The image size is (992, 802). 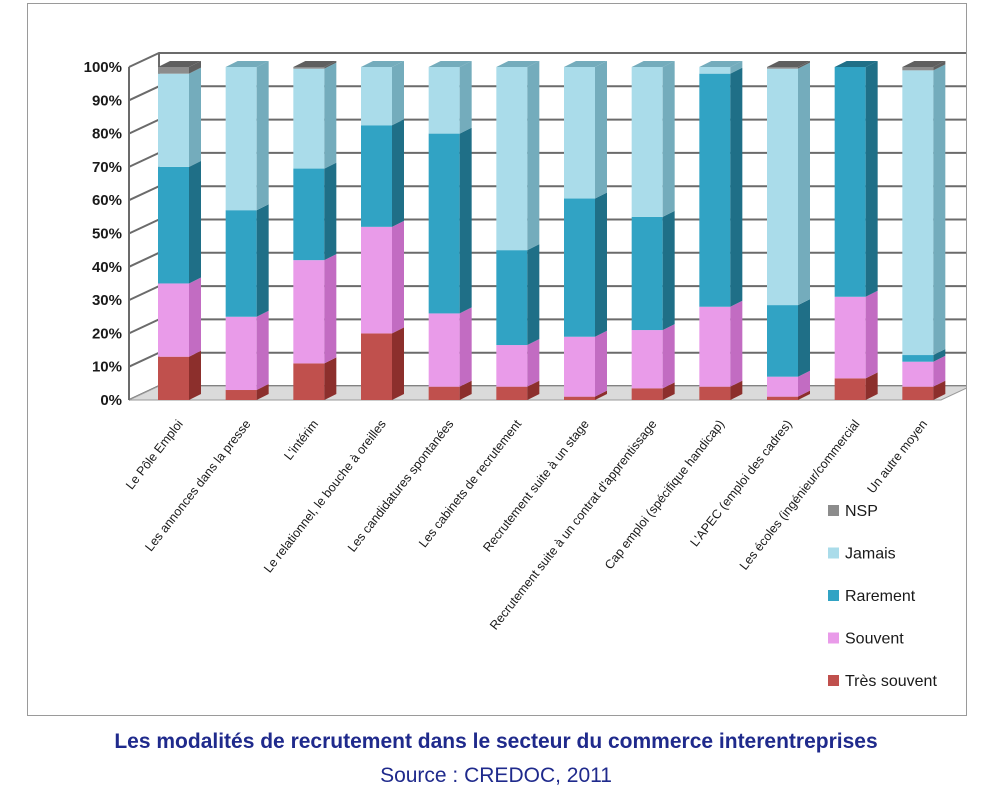 What do you see at coordinates (111, 400) in the screenshot?
I see `y-tick-label: 0%` at bounding box center [111, 400].